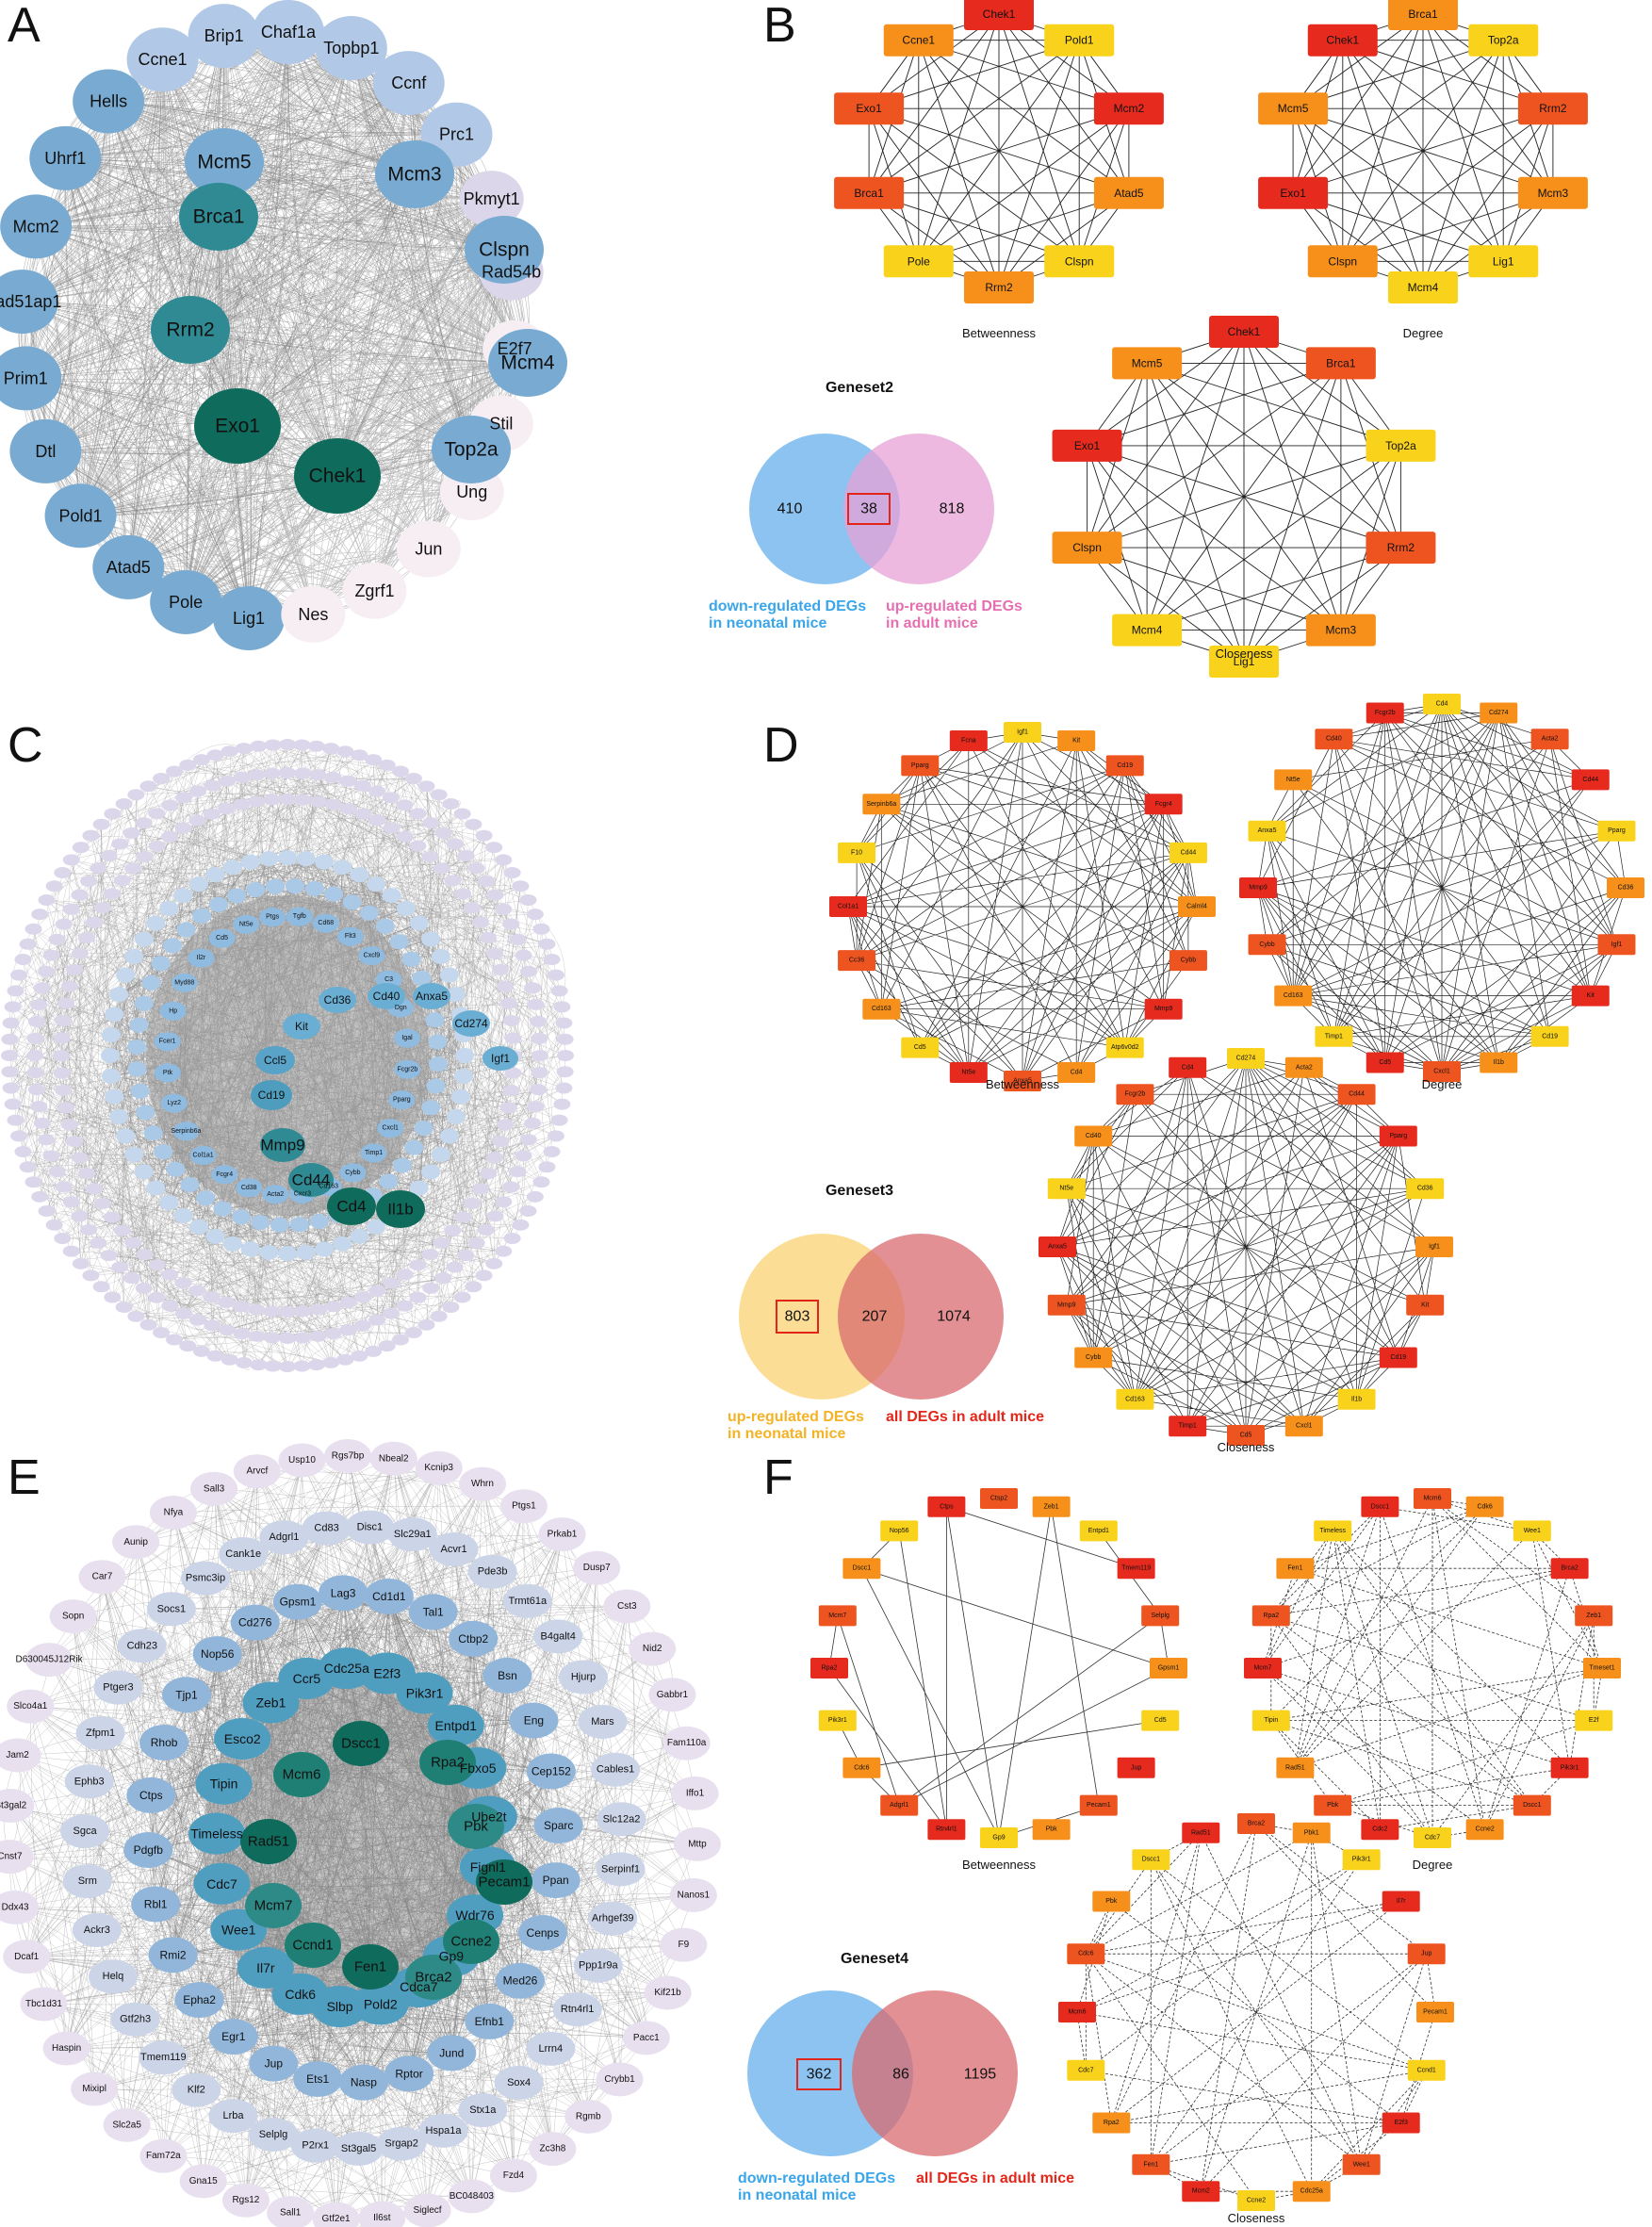 The width and height of the screenshot is (1652, 2227). What do you see at coordinates (472, 492) in the screenshot?
I see `gene-label: Ung` at bounding box center [472, 492].